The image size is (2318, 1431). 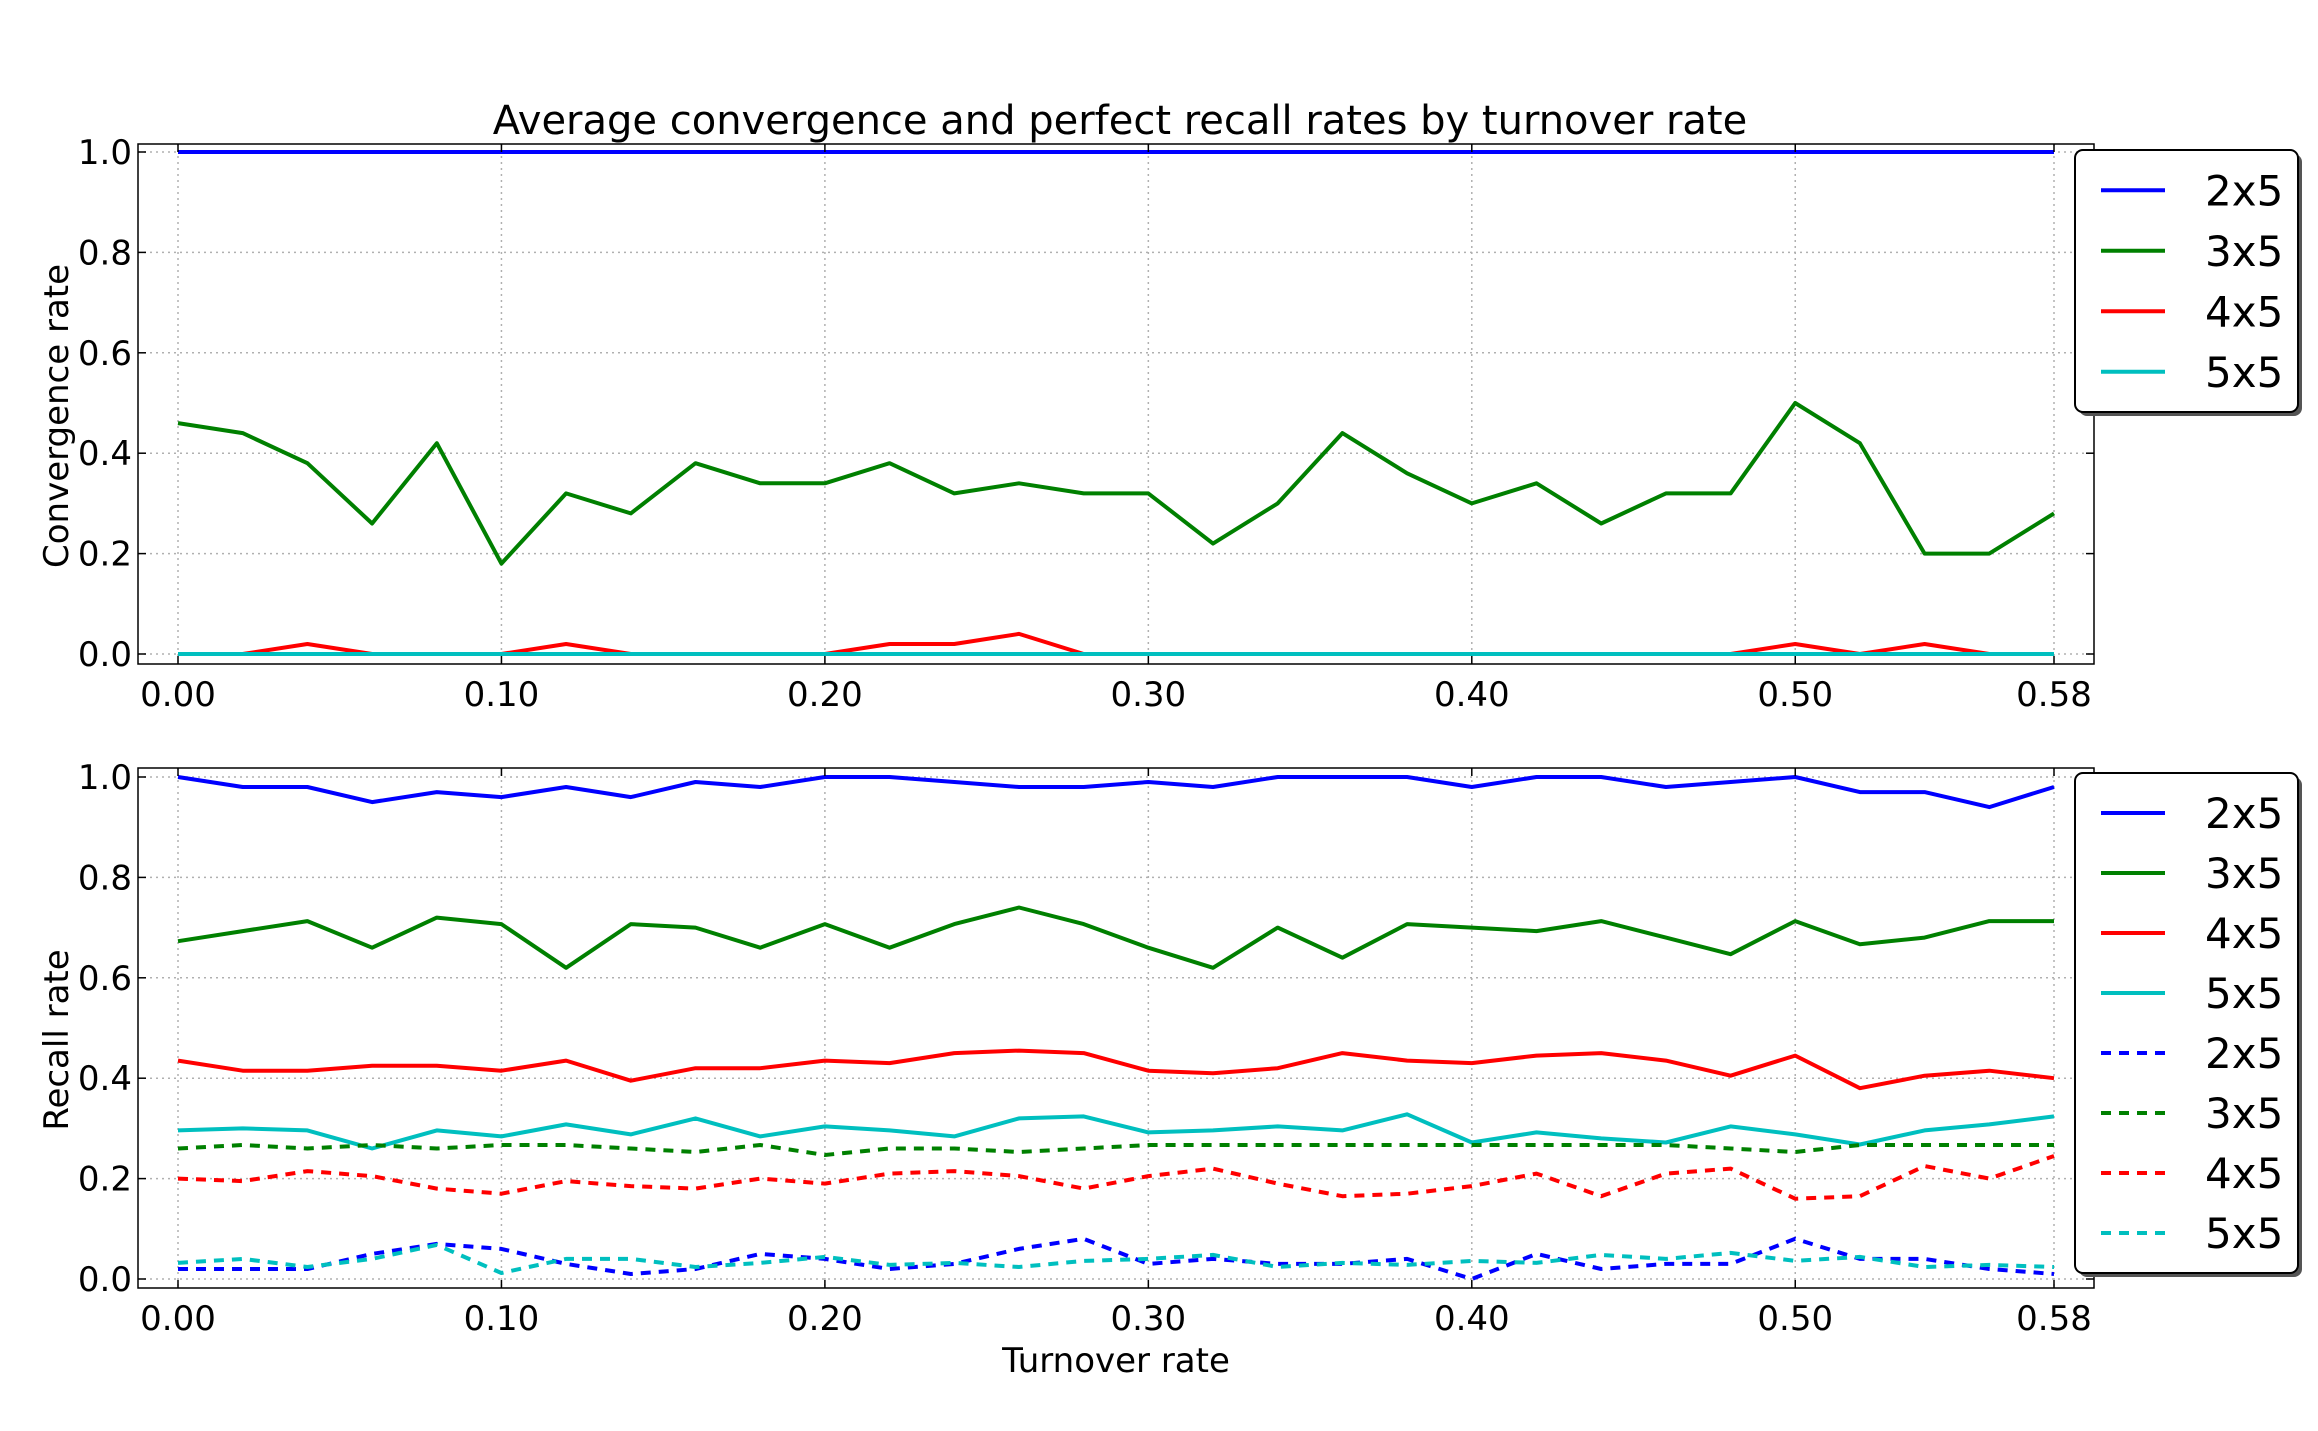 I want to click on series-line-2x5-dashed, so click(x=1116, y=1258).